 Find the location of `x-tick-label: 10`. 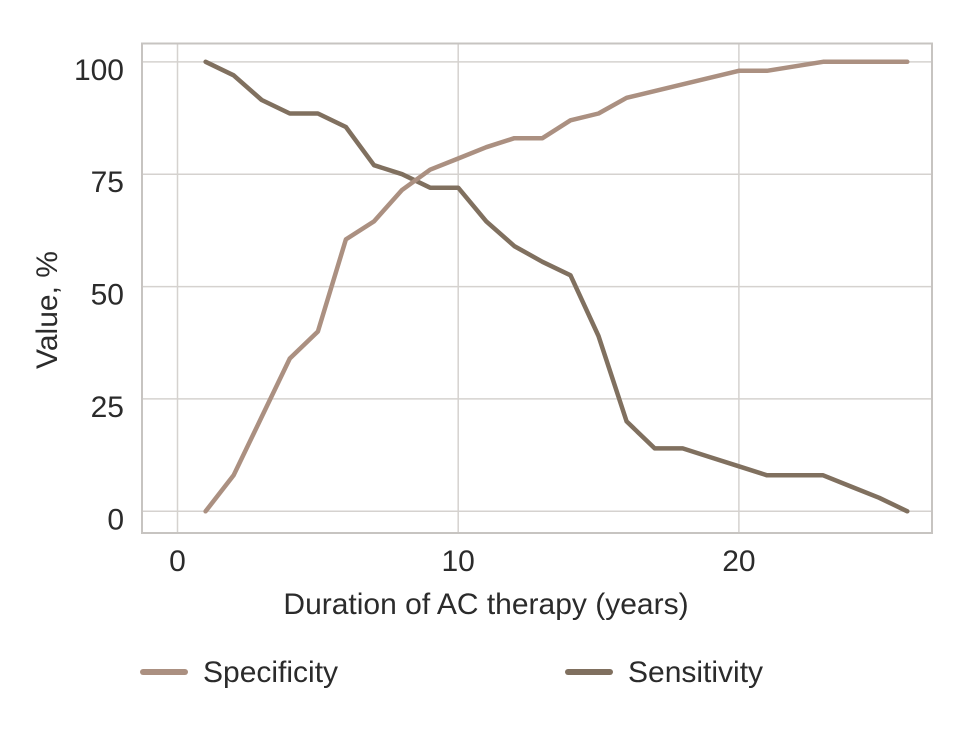

x-tick-label: 10 is located at coordinates (458, 561).